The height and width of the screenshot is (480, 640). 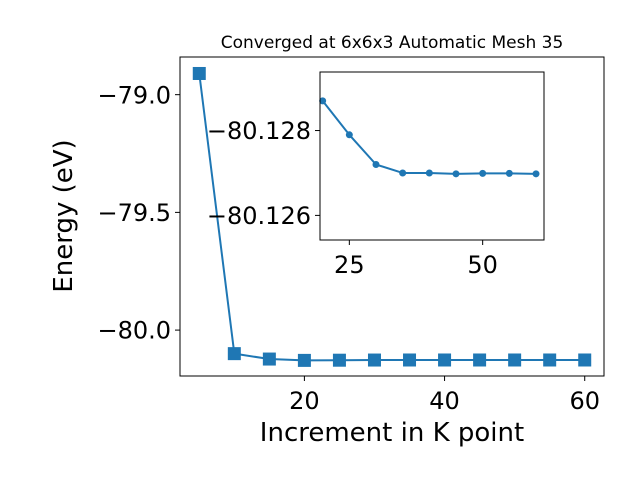 What do you see at coordinates (304, 401) in the screenshot?
I see `main-x-tick-label: 20` at bounding box center [304, 401].